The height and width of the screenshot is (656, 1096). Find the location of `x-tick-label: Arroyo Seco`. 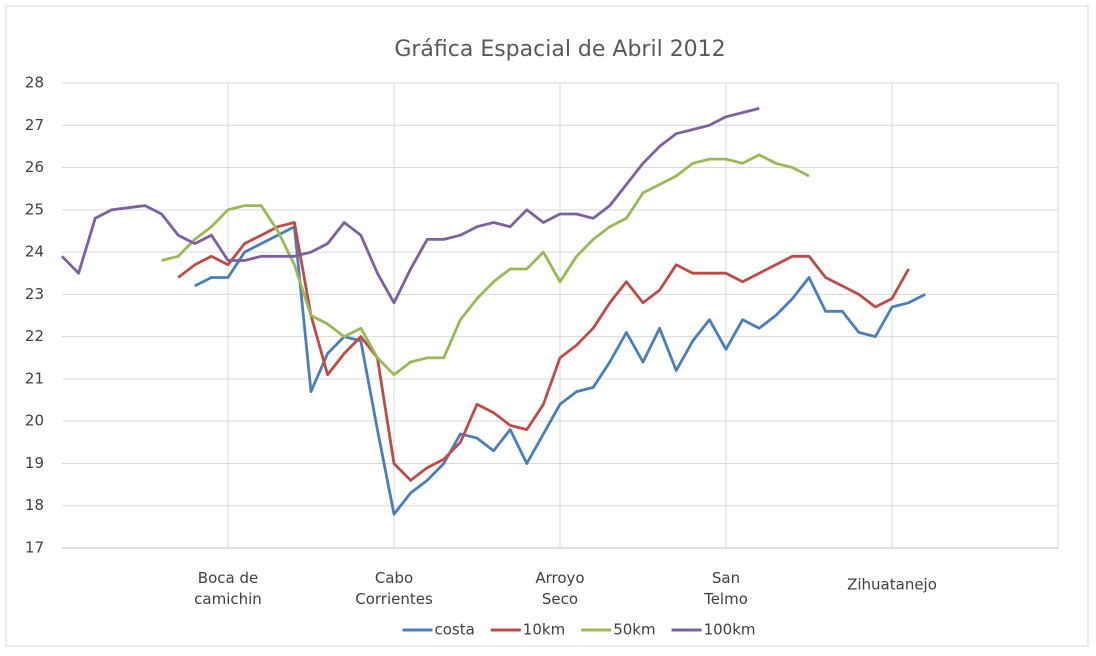

x-tick-label: Arroyo Seco is located at coordinates (559, 588).